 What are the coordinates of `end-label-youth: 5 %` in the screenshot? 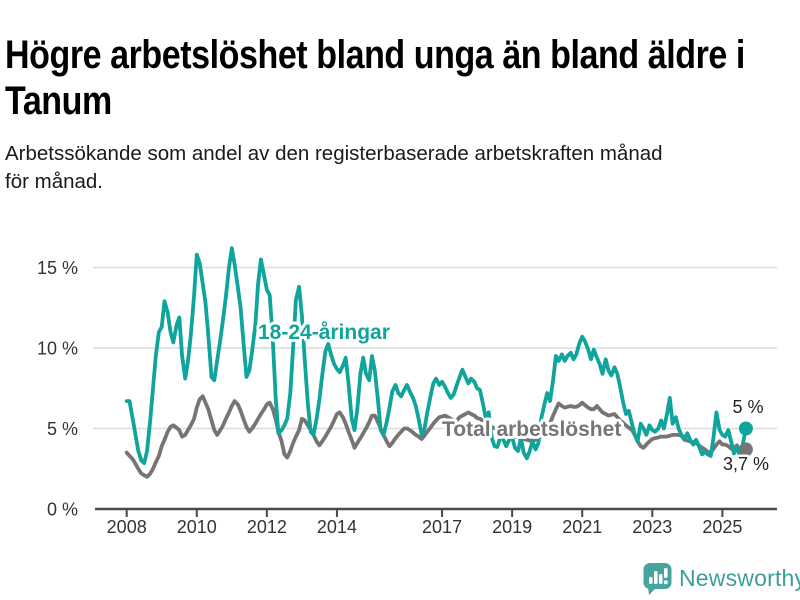 It's located at (747, 407).